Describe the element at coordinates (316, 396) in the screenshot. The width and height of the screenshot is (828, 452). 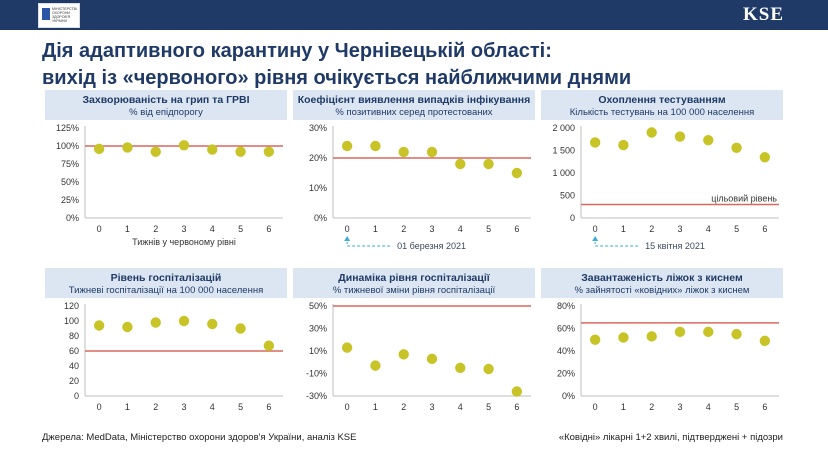
I see `y-tick-label: -30%` at that location.